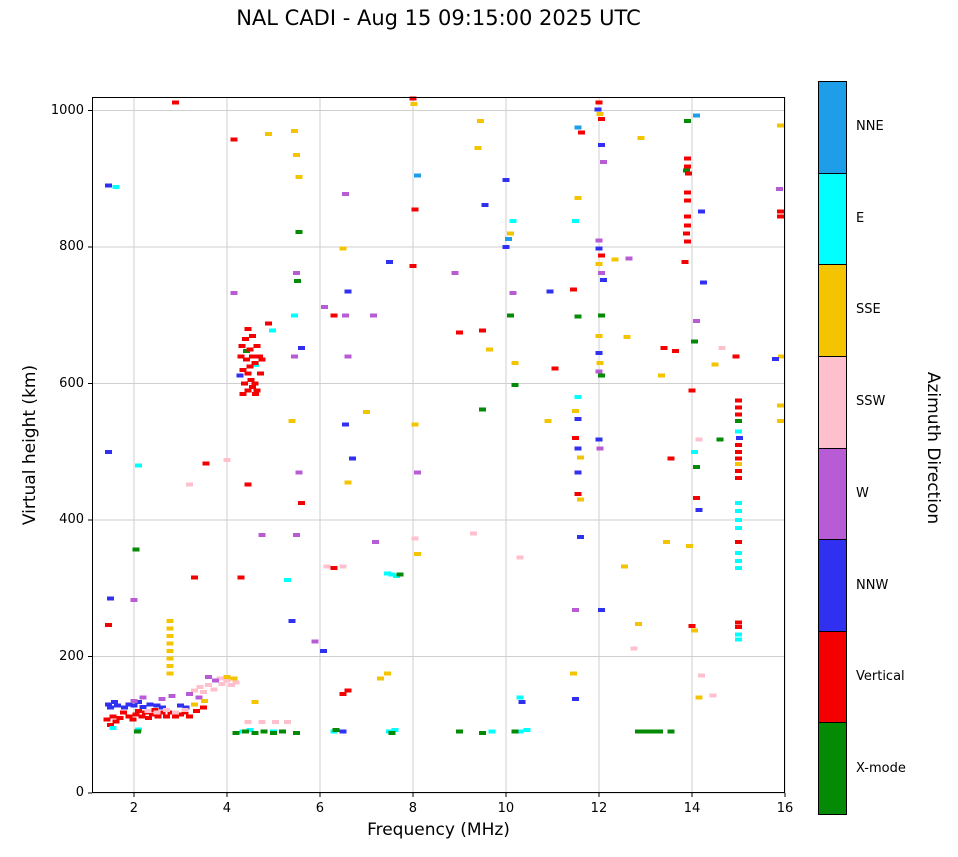  Describe the element at coordinates (832, 219) in the screenshot. I see `colorbar-segment-E` at that location.